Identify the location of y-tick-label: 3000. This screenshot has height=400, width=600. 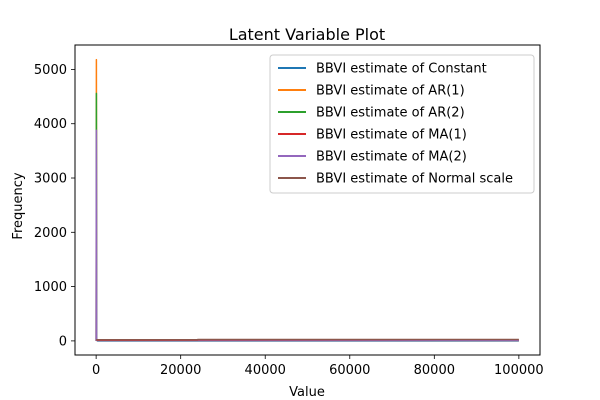
(50, 179).